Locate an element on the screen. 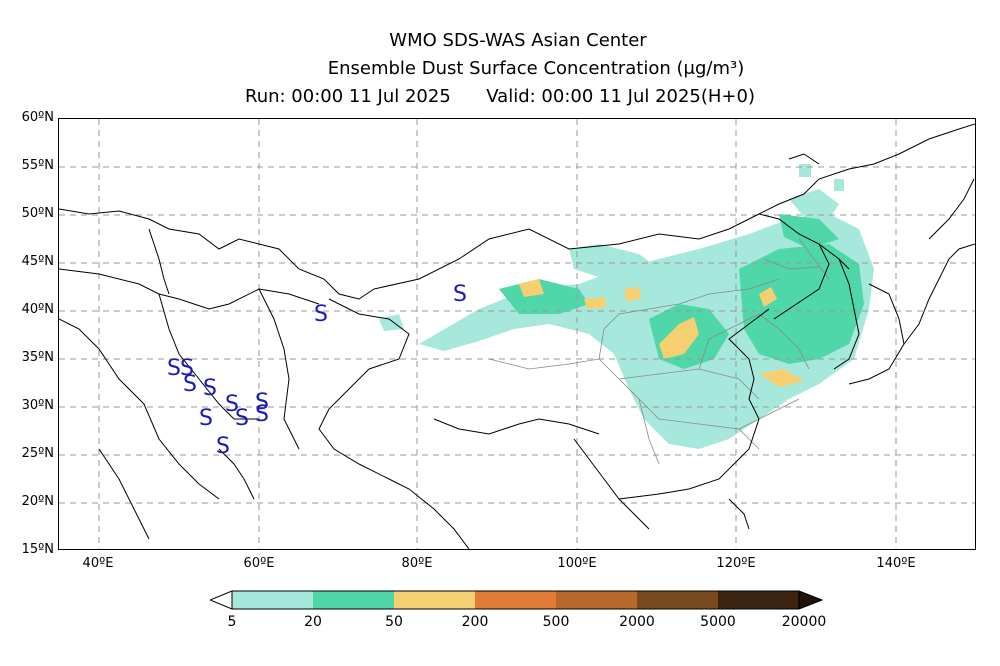 This screenshot has height=666, width=1000. province-boundaries is located at coordinates (659, 351).